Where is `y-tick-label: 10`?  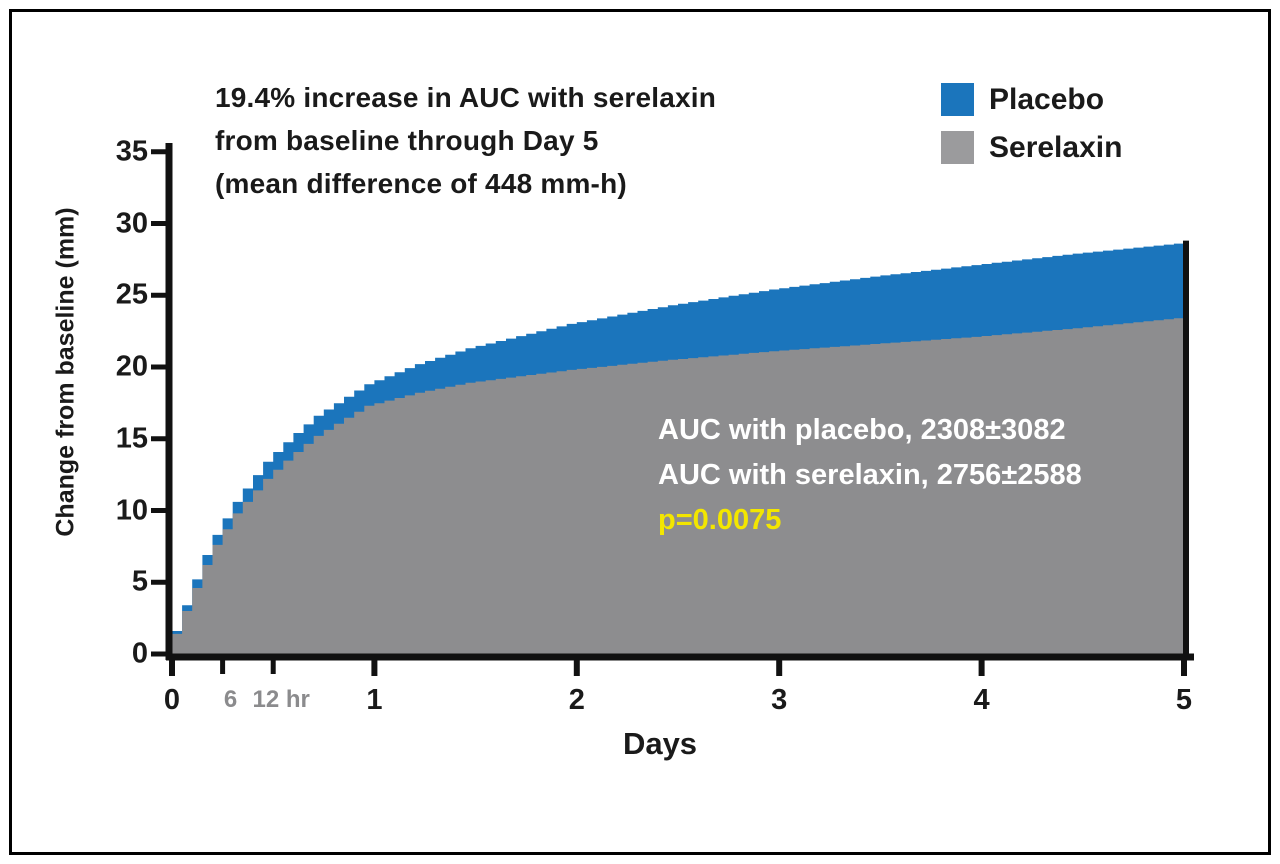 y-tick-label: 10 is located at coordinates (131, 510).